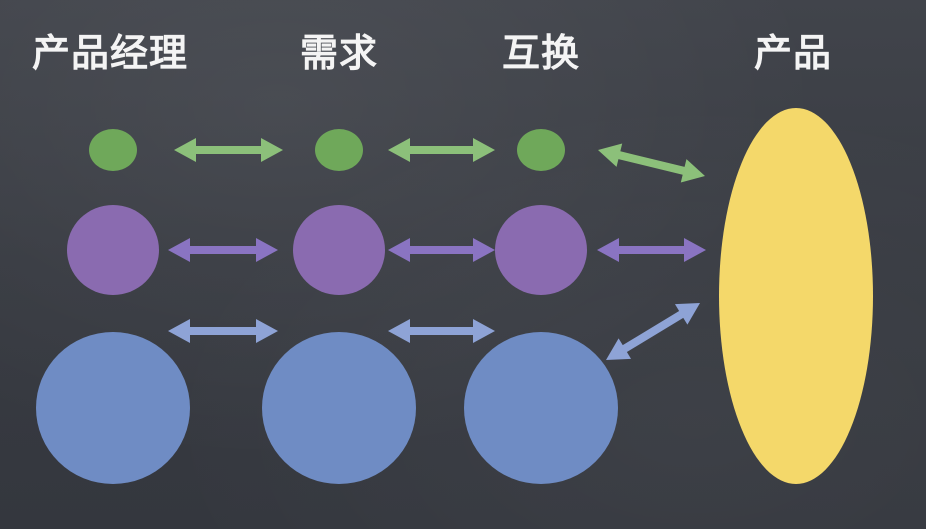 This screenshot has width=926, height=529. Describe the element at coordinates (541, 53) in the screenshot. I see `heading-exchange: 互换` at that location.